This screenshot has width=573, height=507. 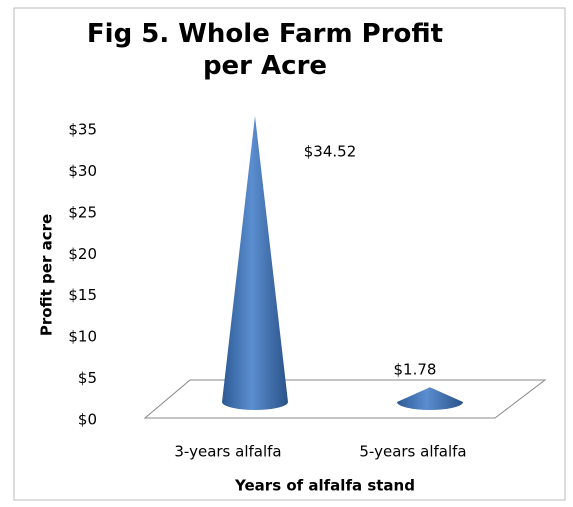 What do you see at coordinates (324, 486) in the screenshot?
I see `x-axis-title: Years of alfalfa stand` at bounding box center [324, 486].